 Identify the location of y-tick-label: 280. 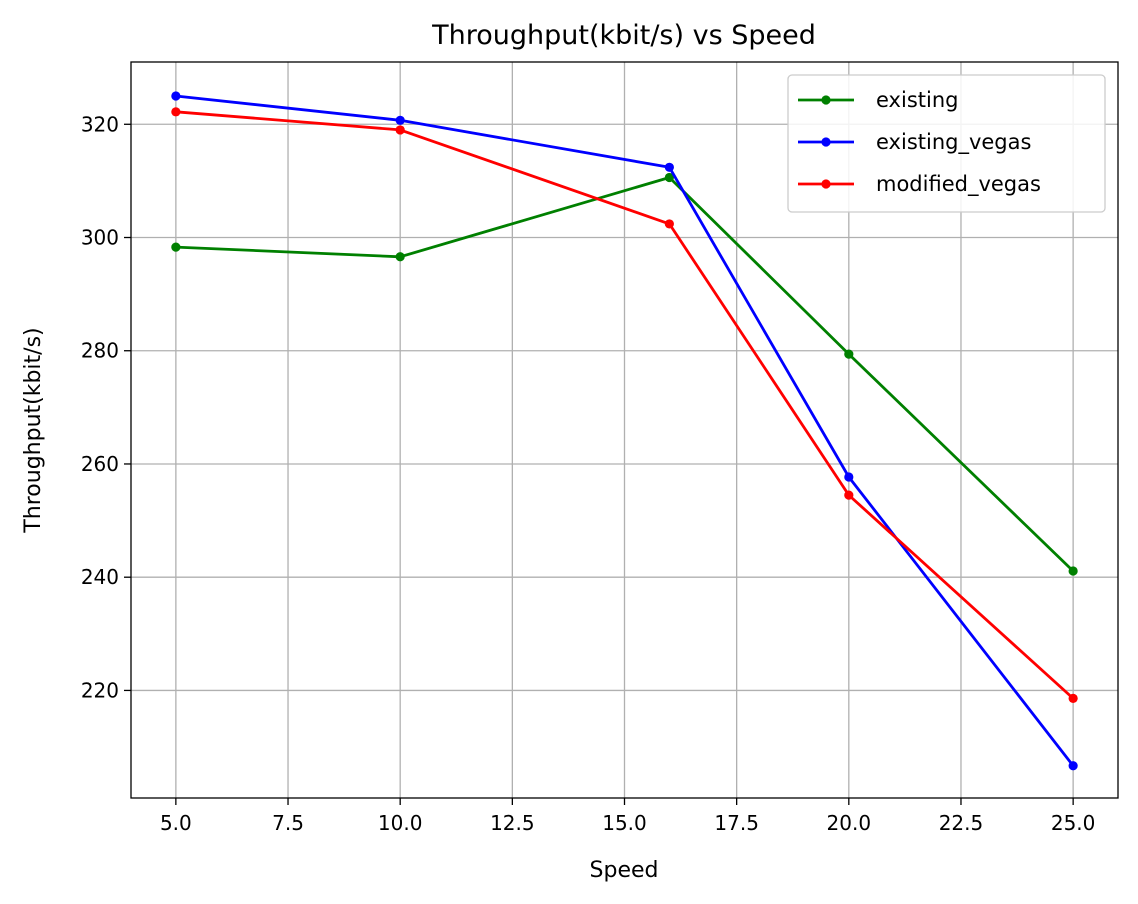
(100, 351).